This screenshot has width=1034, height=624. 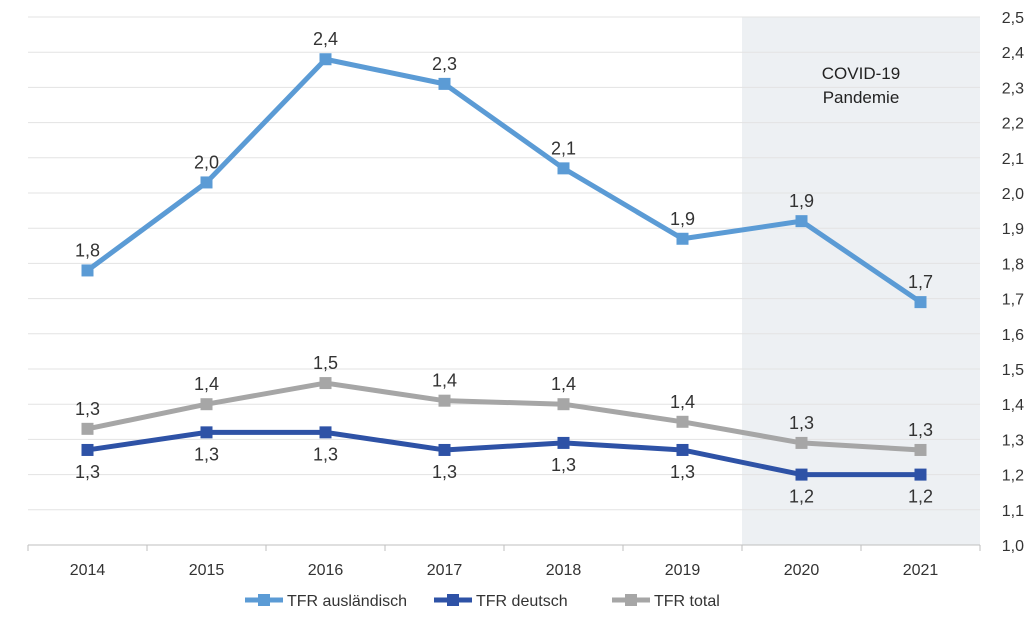 I want to click on y-tick-label: 1,7, so click(x=1013, y=300).